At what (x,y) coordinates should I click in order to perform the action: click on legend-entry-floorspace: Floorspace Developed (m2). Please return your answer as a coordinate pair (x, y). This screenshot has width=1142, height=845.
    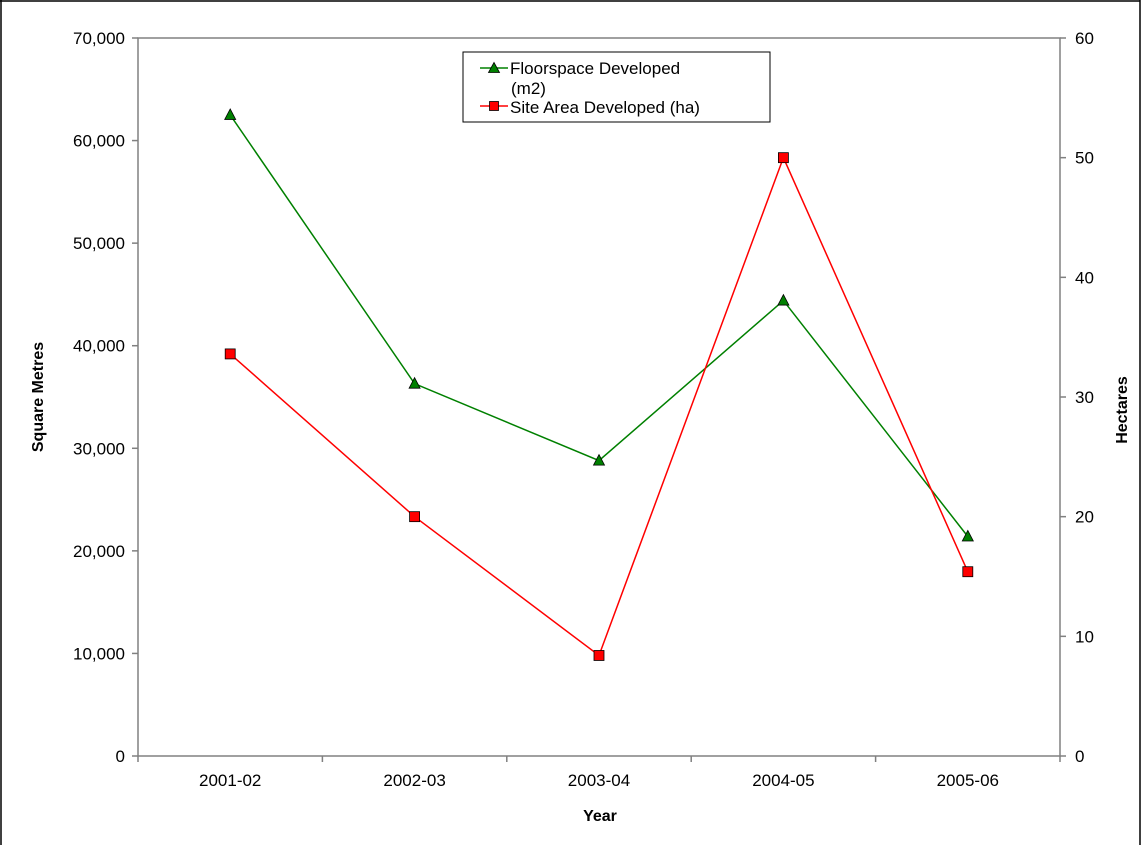
    Looking at the image, I should click on (580, 78).